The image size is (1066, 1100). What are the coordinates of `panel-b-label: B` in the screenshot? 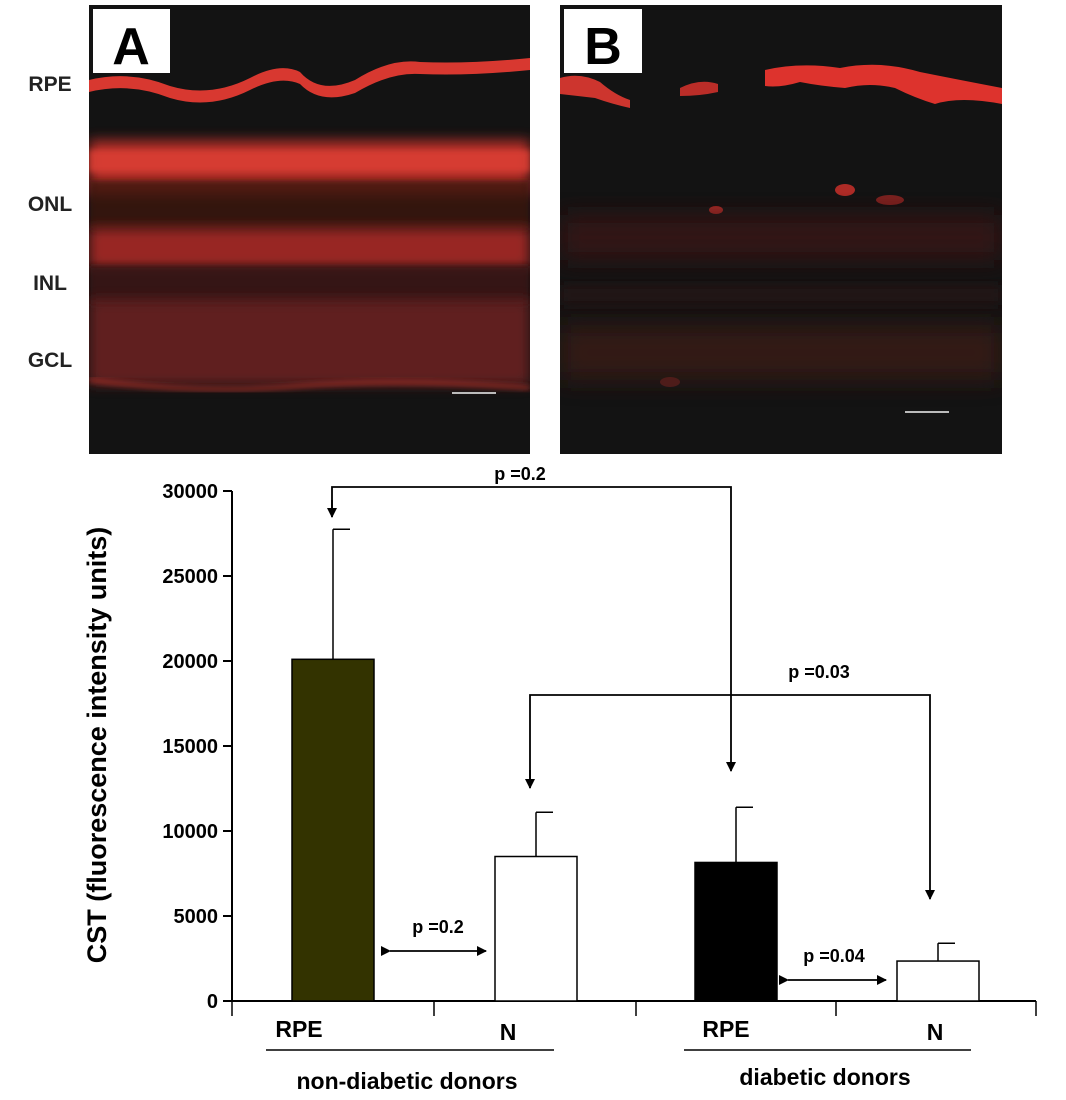 It's located at (603, 47).